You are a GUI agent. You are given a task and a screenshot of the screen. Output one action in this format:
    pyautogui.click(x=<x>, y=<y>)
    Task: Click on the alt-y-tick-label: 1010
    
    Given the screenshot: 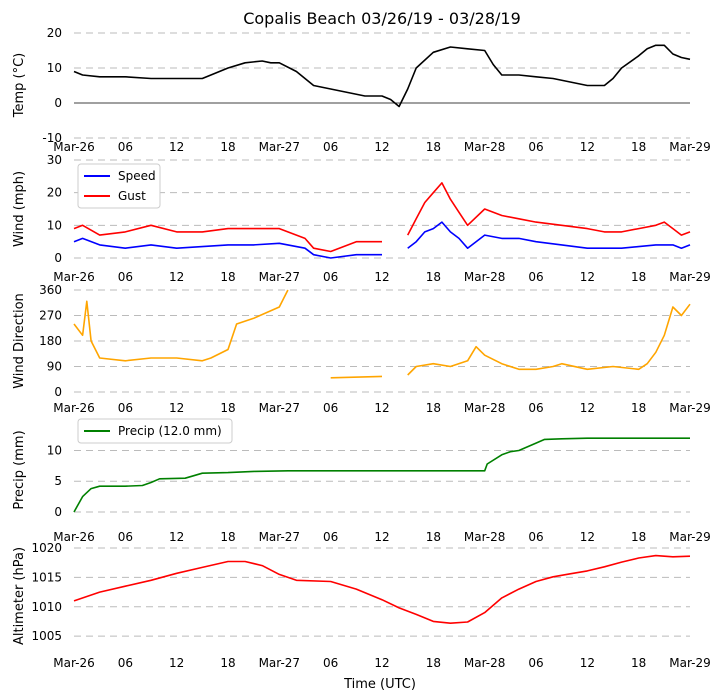 What is the action you would take?
    pyautogui.click(x=46, y=607)
    